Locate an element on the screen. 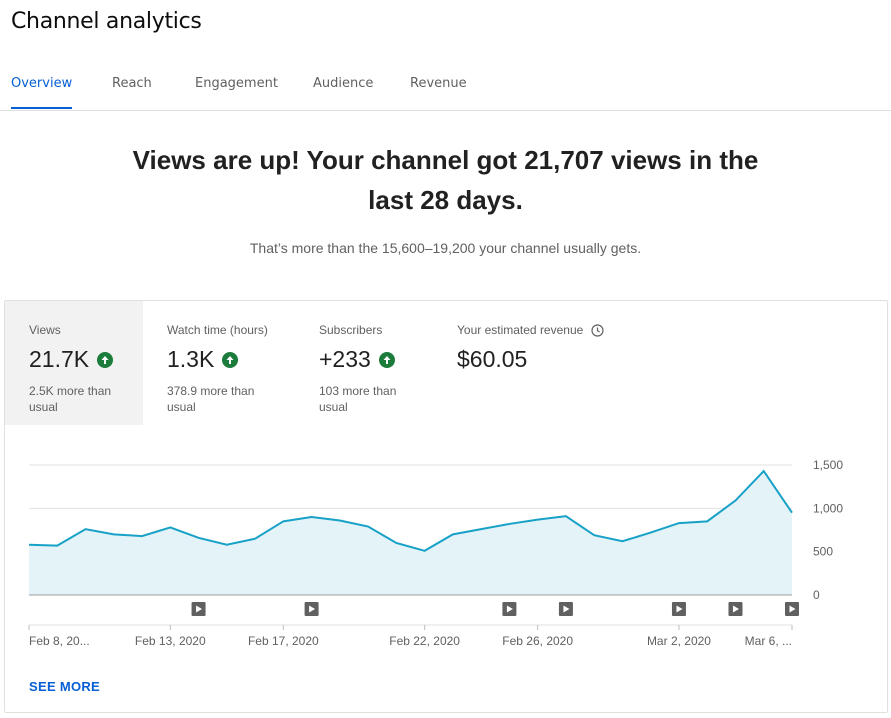  y-tick-label: 1,500 is located at coordinates (828, 465).